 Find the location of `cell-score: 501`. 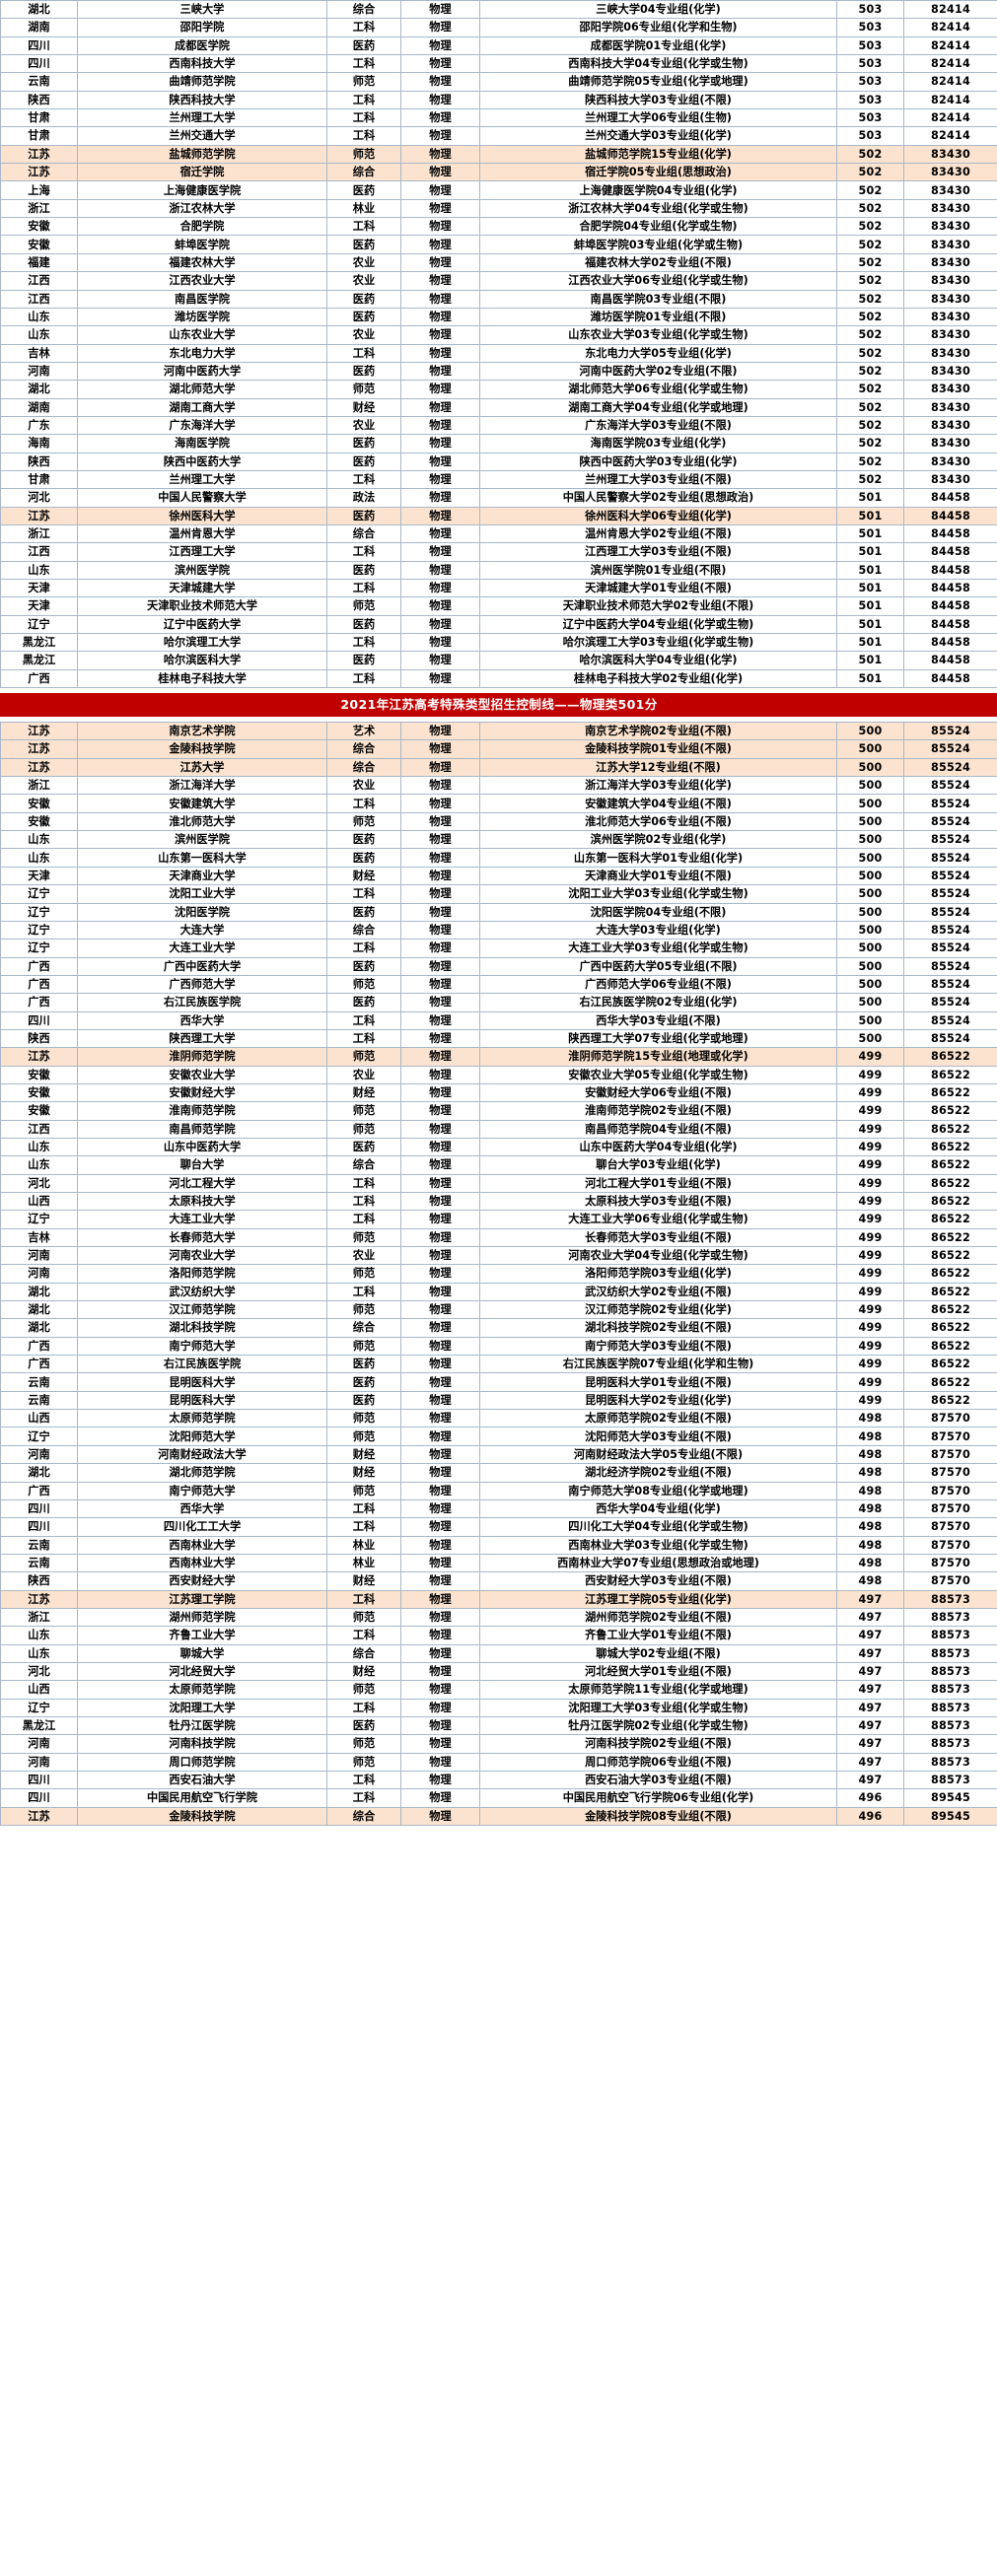

cell-score: 501 is located at coordinates (870, 498).